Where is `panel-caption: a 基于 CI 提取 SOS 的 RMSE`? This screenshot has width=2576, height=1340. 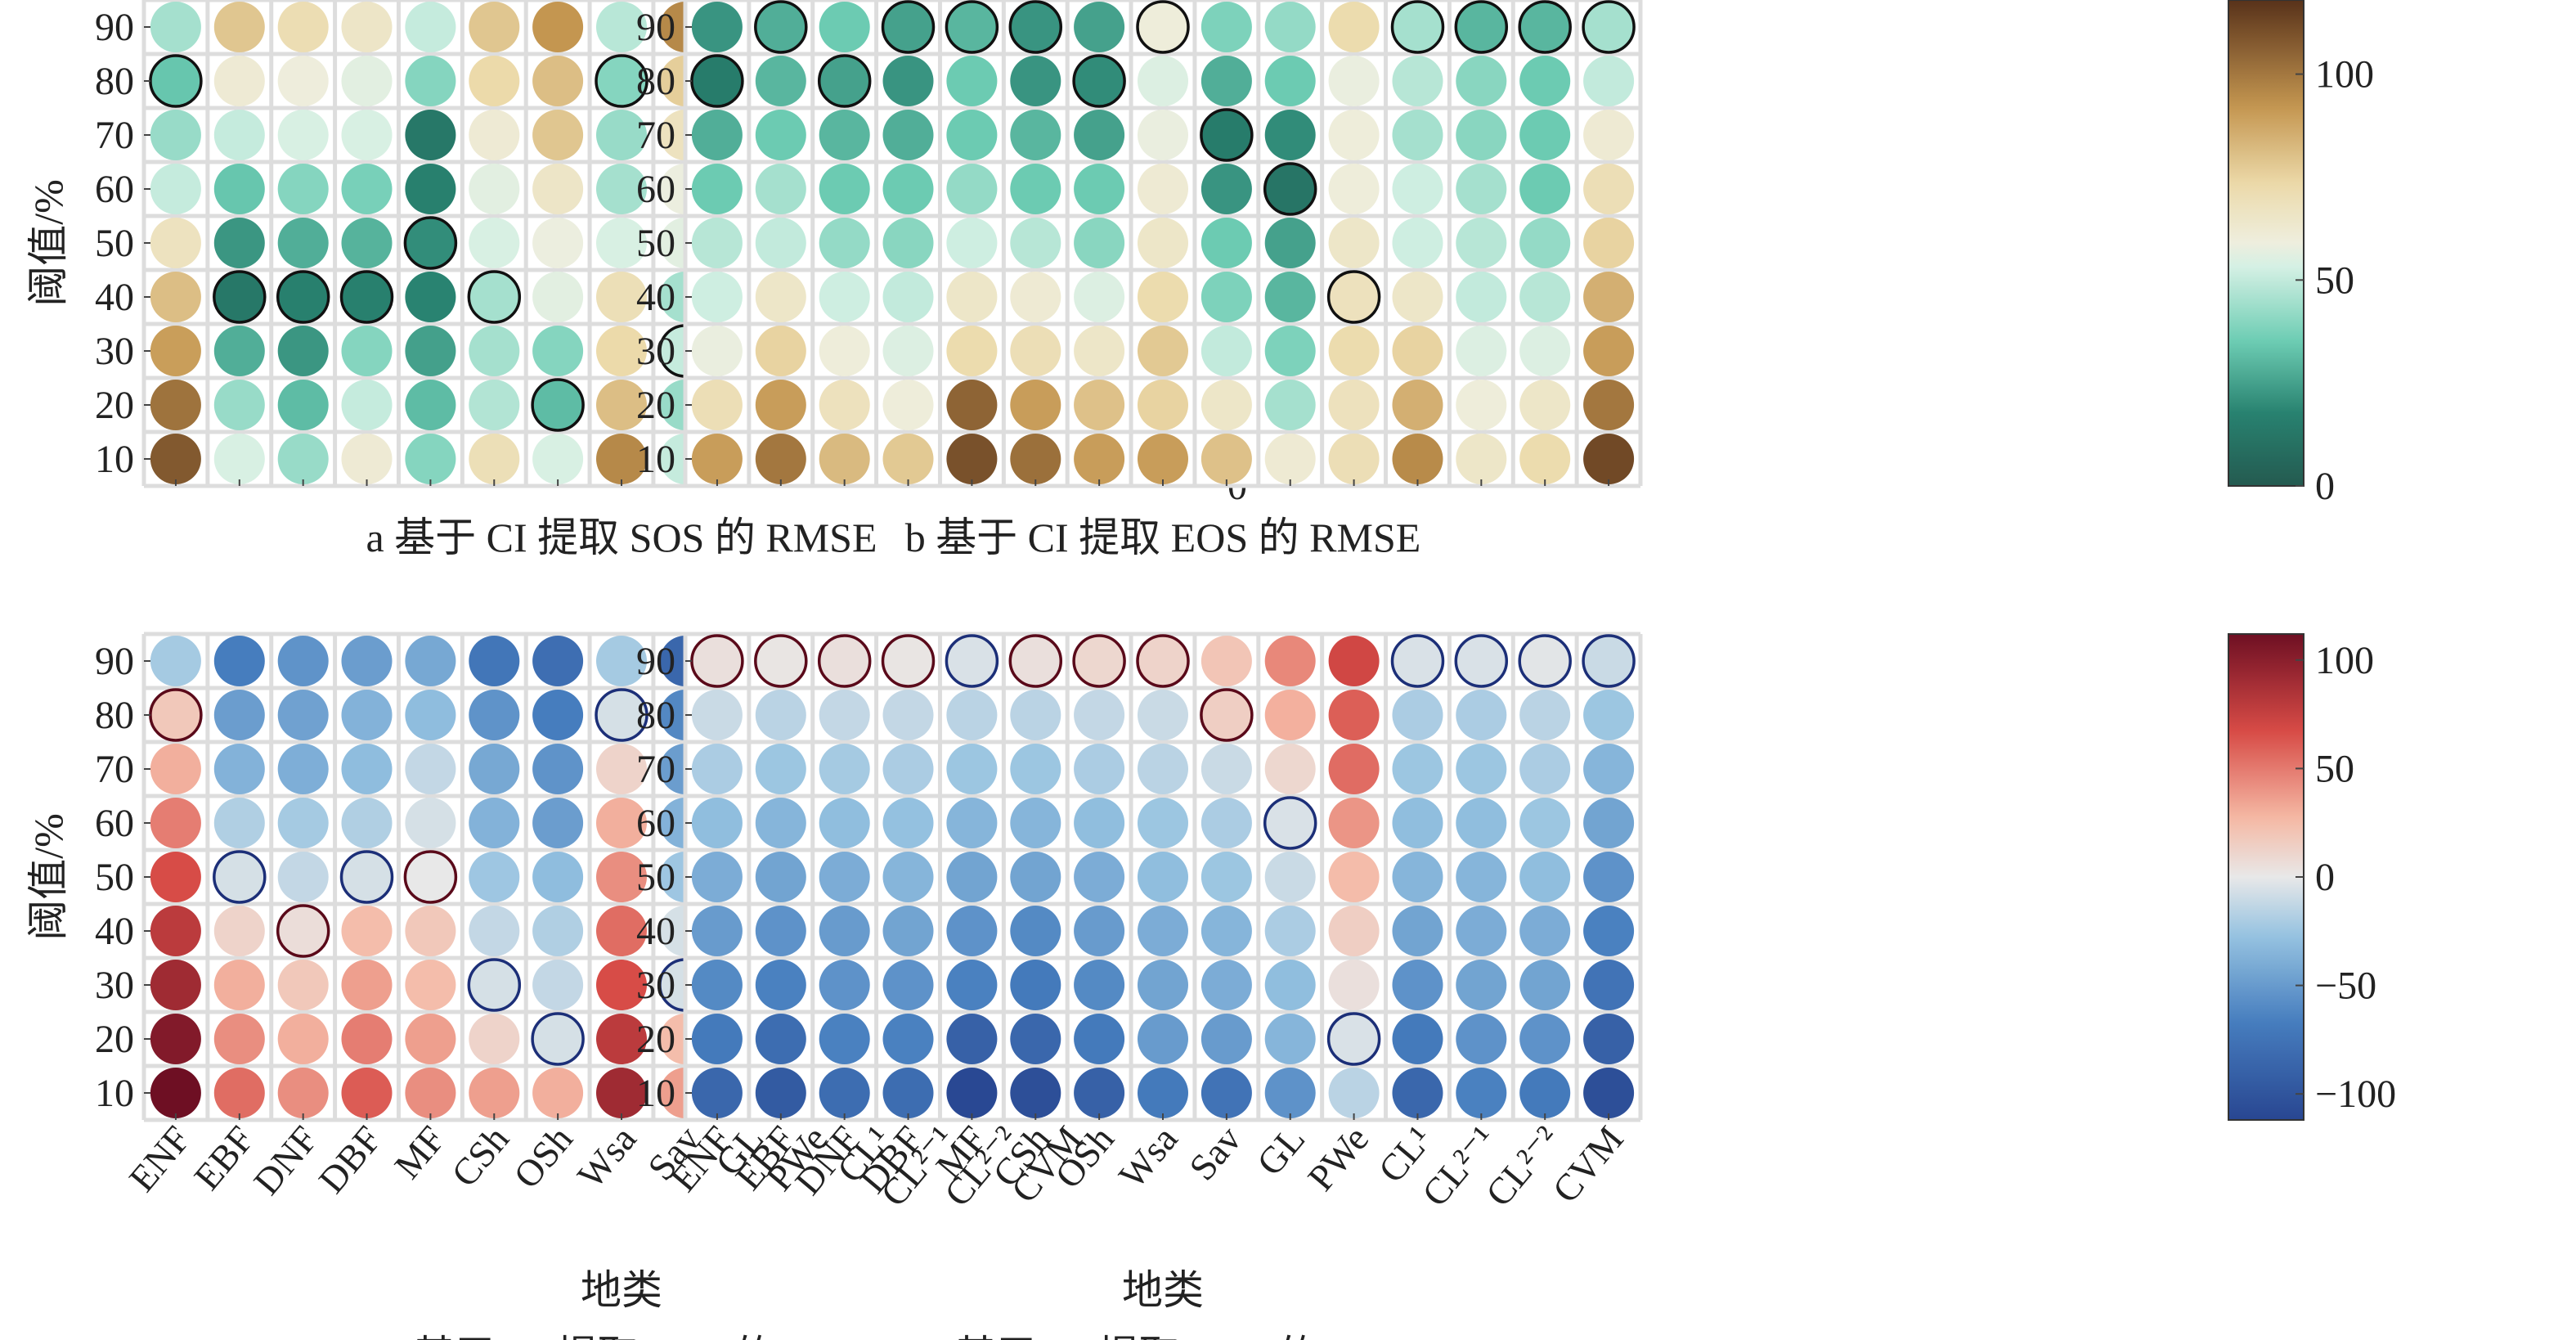
panel-caption: a 基于 CI 提取 SOS 的 RMSE is located at coordinates (621, 537).